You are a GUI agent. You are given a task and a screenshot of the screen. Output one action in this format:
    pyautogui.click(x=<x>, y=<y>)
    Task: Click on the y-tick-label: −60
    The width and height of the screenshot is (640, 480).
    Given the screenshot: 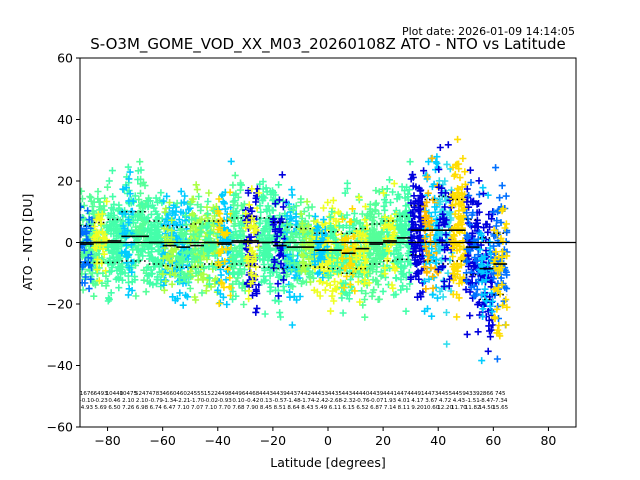 What is the action you would take?
    pyautogui.click(x=60, y=427)
    